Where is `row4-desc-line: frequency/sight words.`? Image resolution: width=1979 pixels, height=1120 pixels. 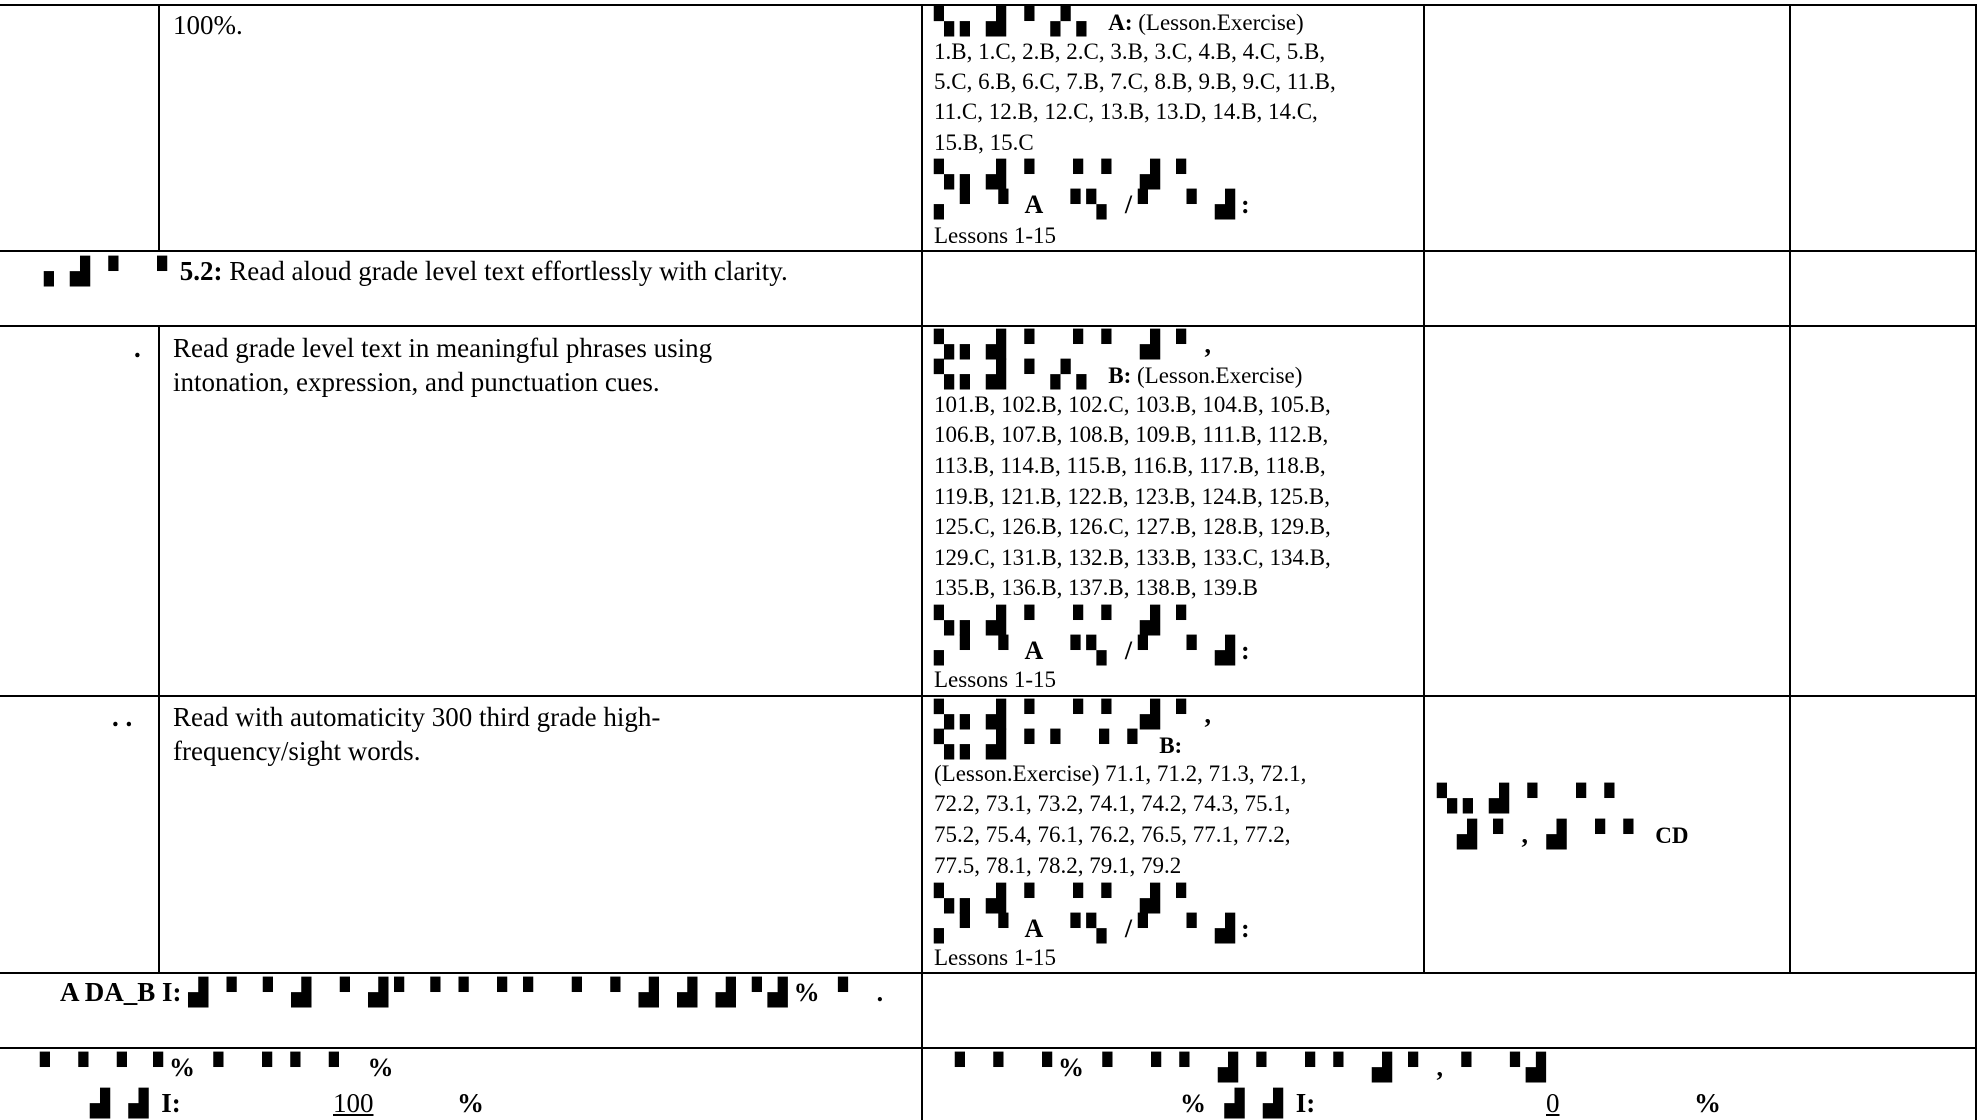 row4-desc-line: frequency/sight words. is located at coordinates (297, 751).